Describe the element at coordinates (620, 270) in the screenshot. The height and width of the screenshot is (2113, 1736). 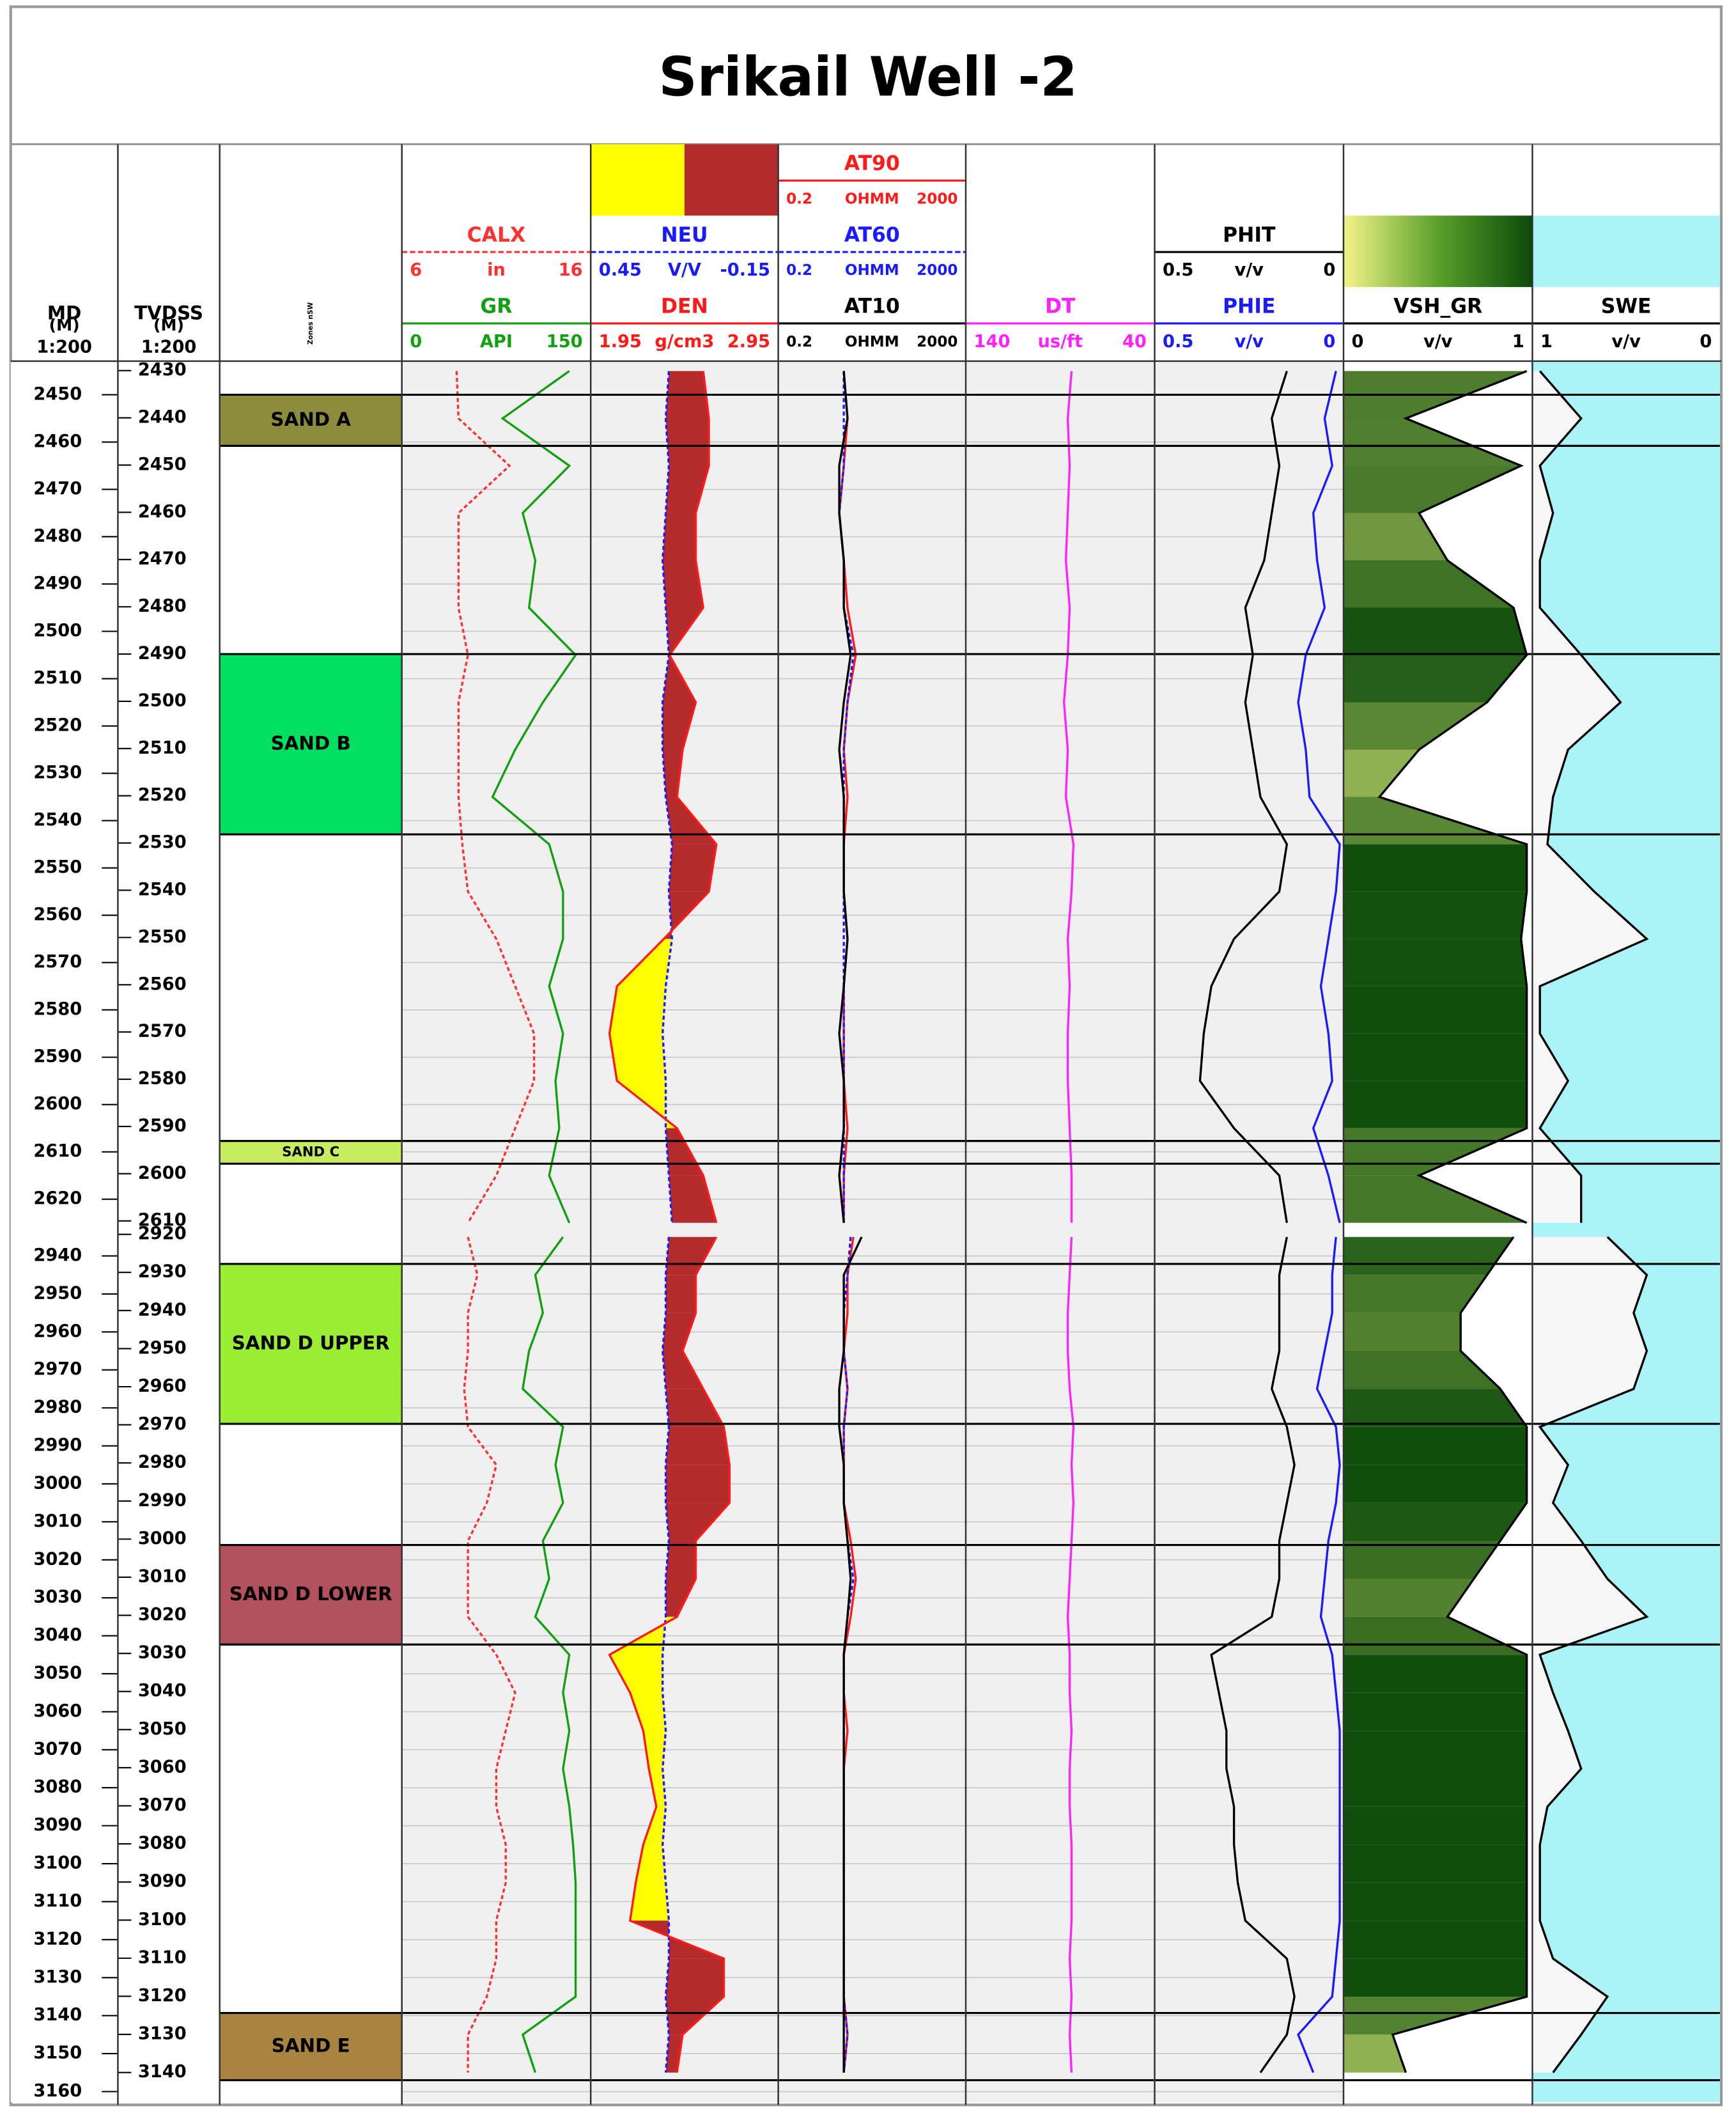
I see `scale-min: 0.45` at that location.